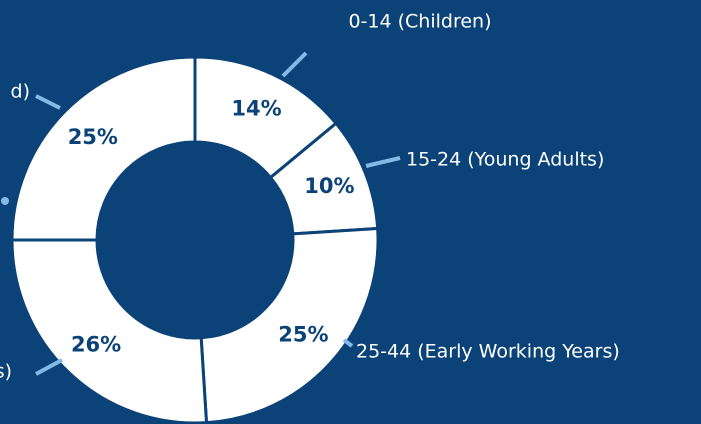 This screenshot has width=701, height=424. What do you see at coordinates (256, 108) in the screenshot?
I see `percent-label: 14%` at bounding box center [256, 108].